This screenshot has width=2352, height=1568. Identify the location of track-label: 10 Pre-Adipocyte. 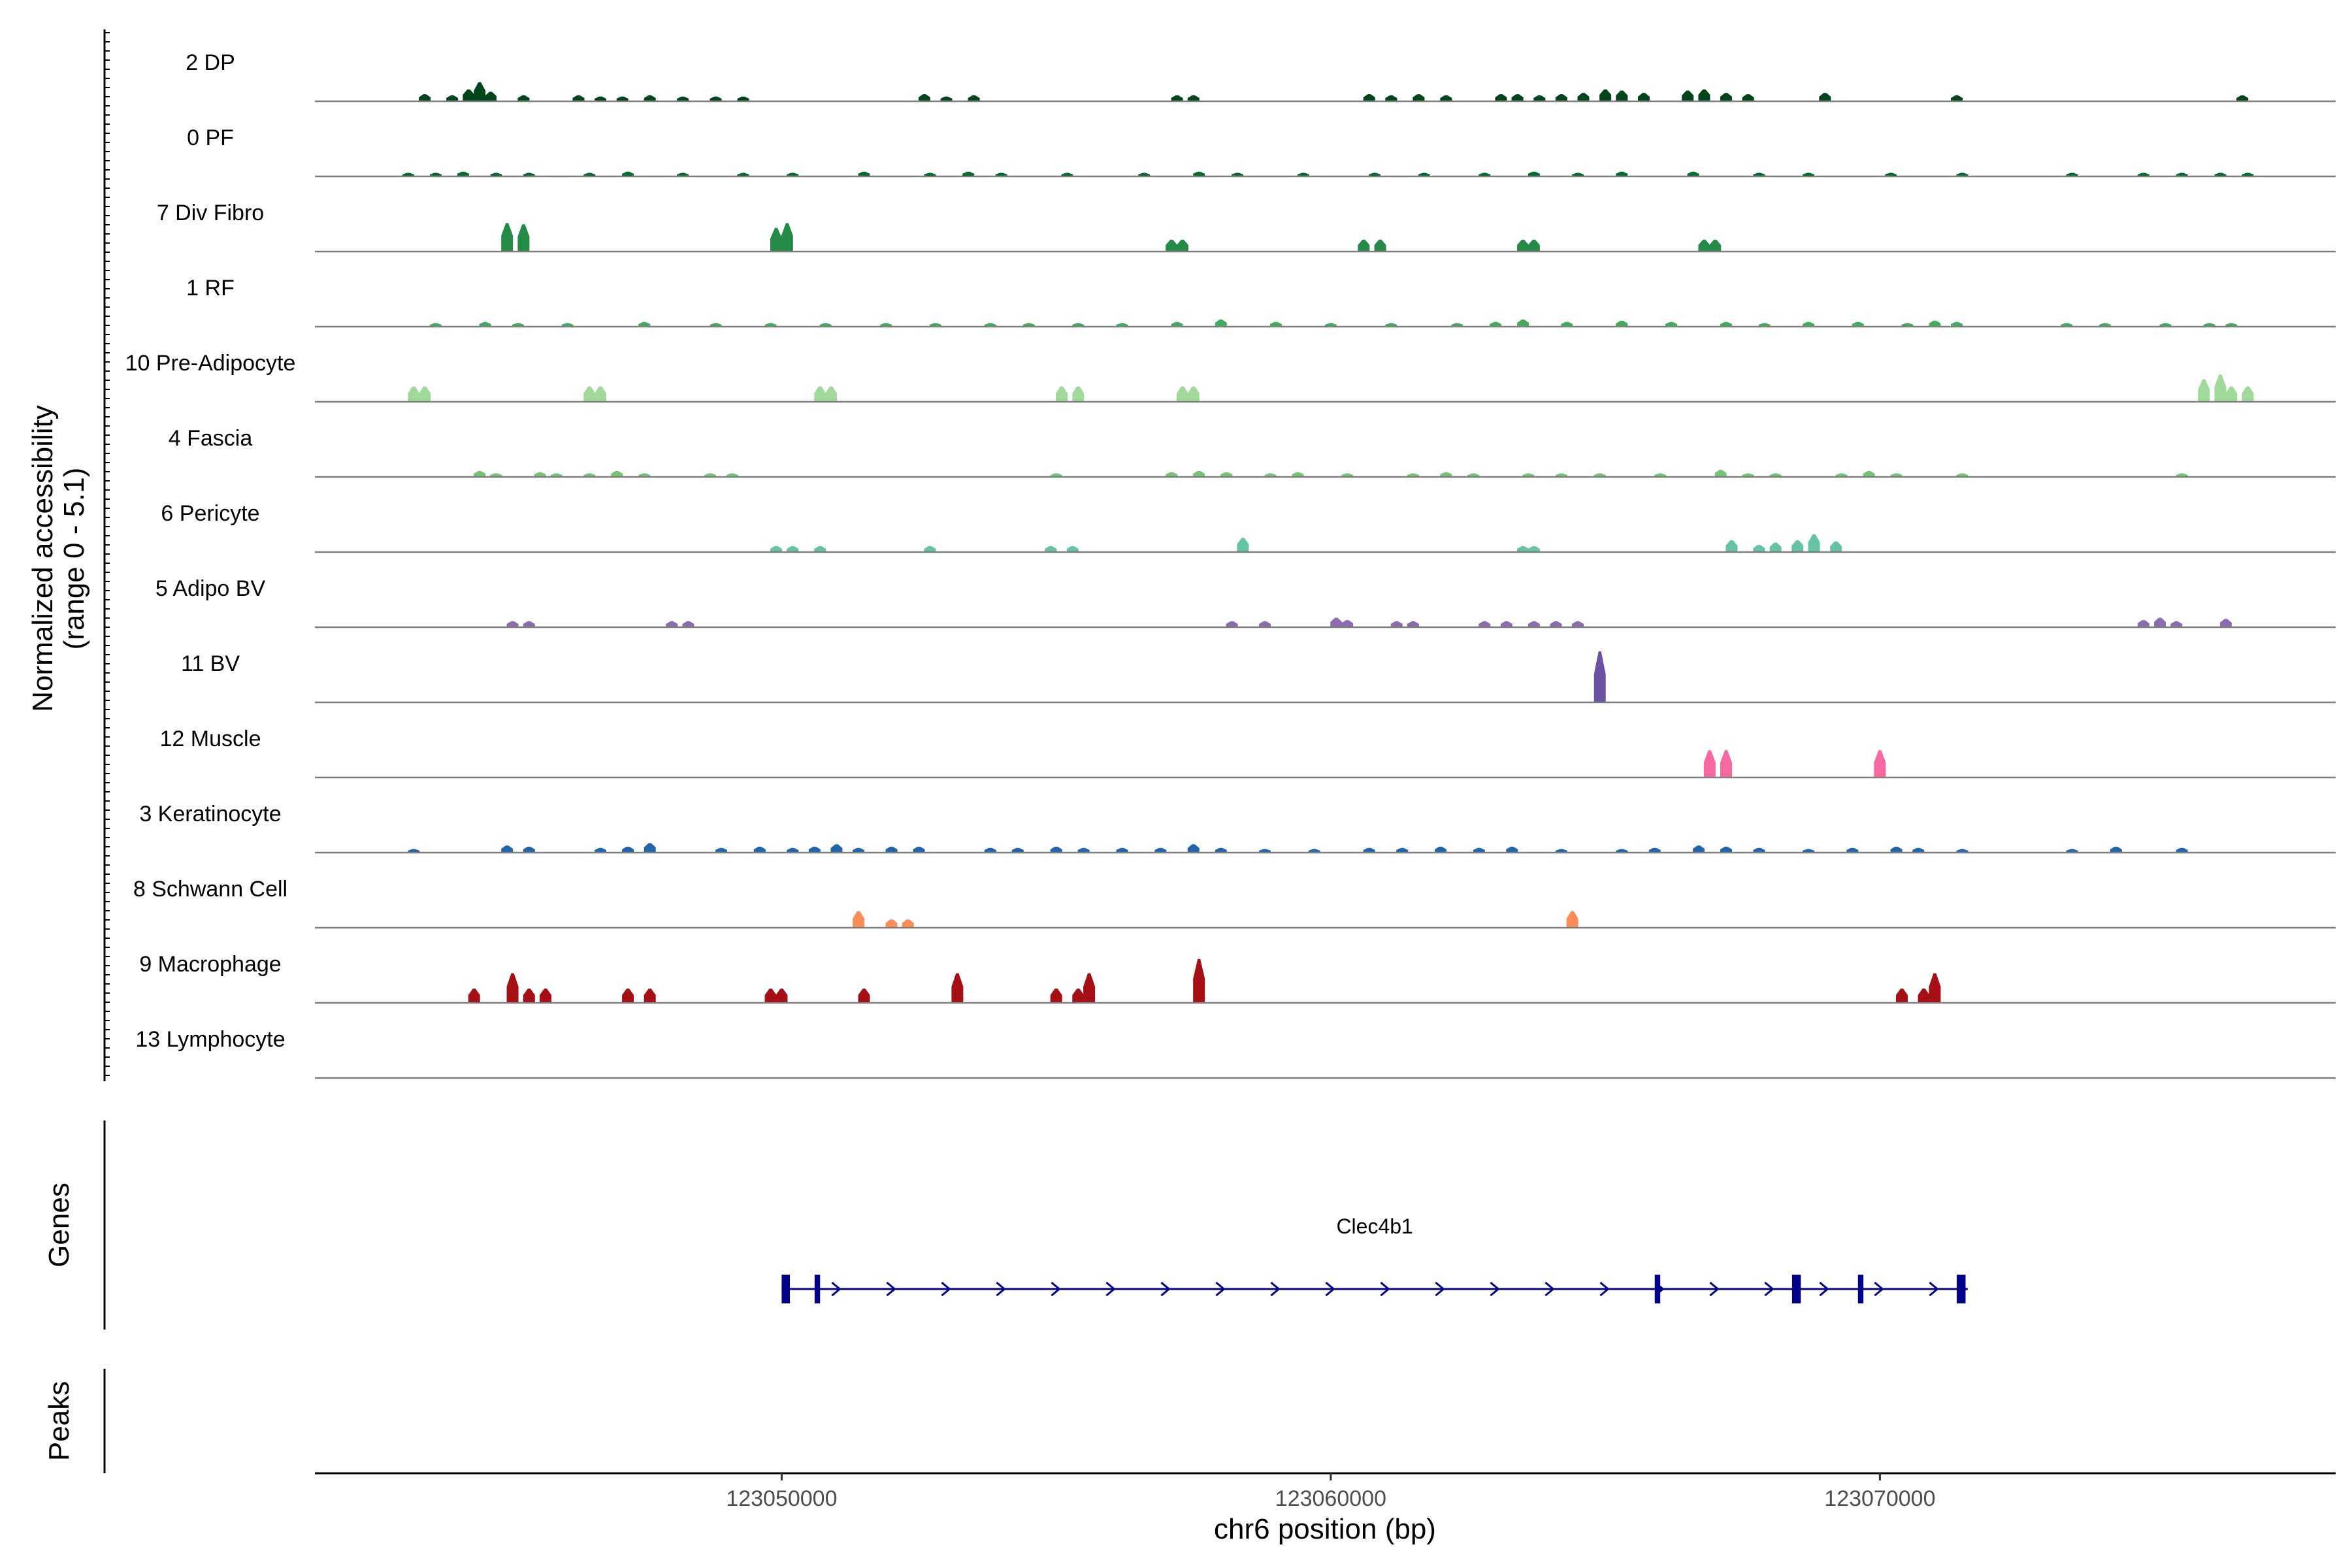
(210, 363).